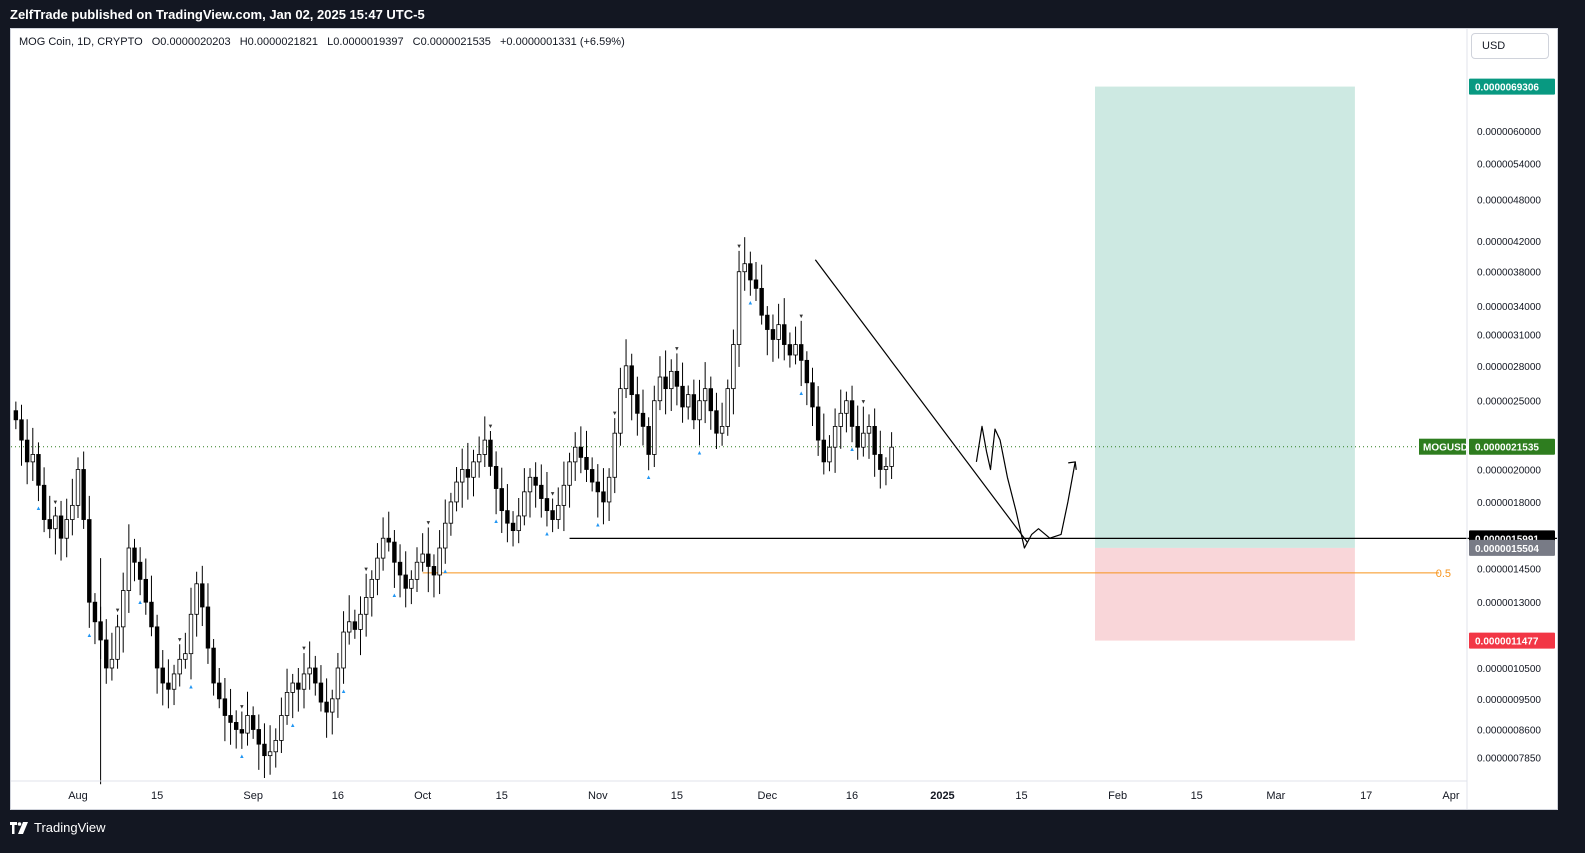  Describe the element at coordinates (1512, 86) in the screenshot. I see `target-price-tag` at that location.